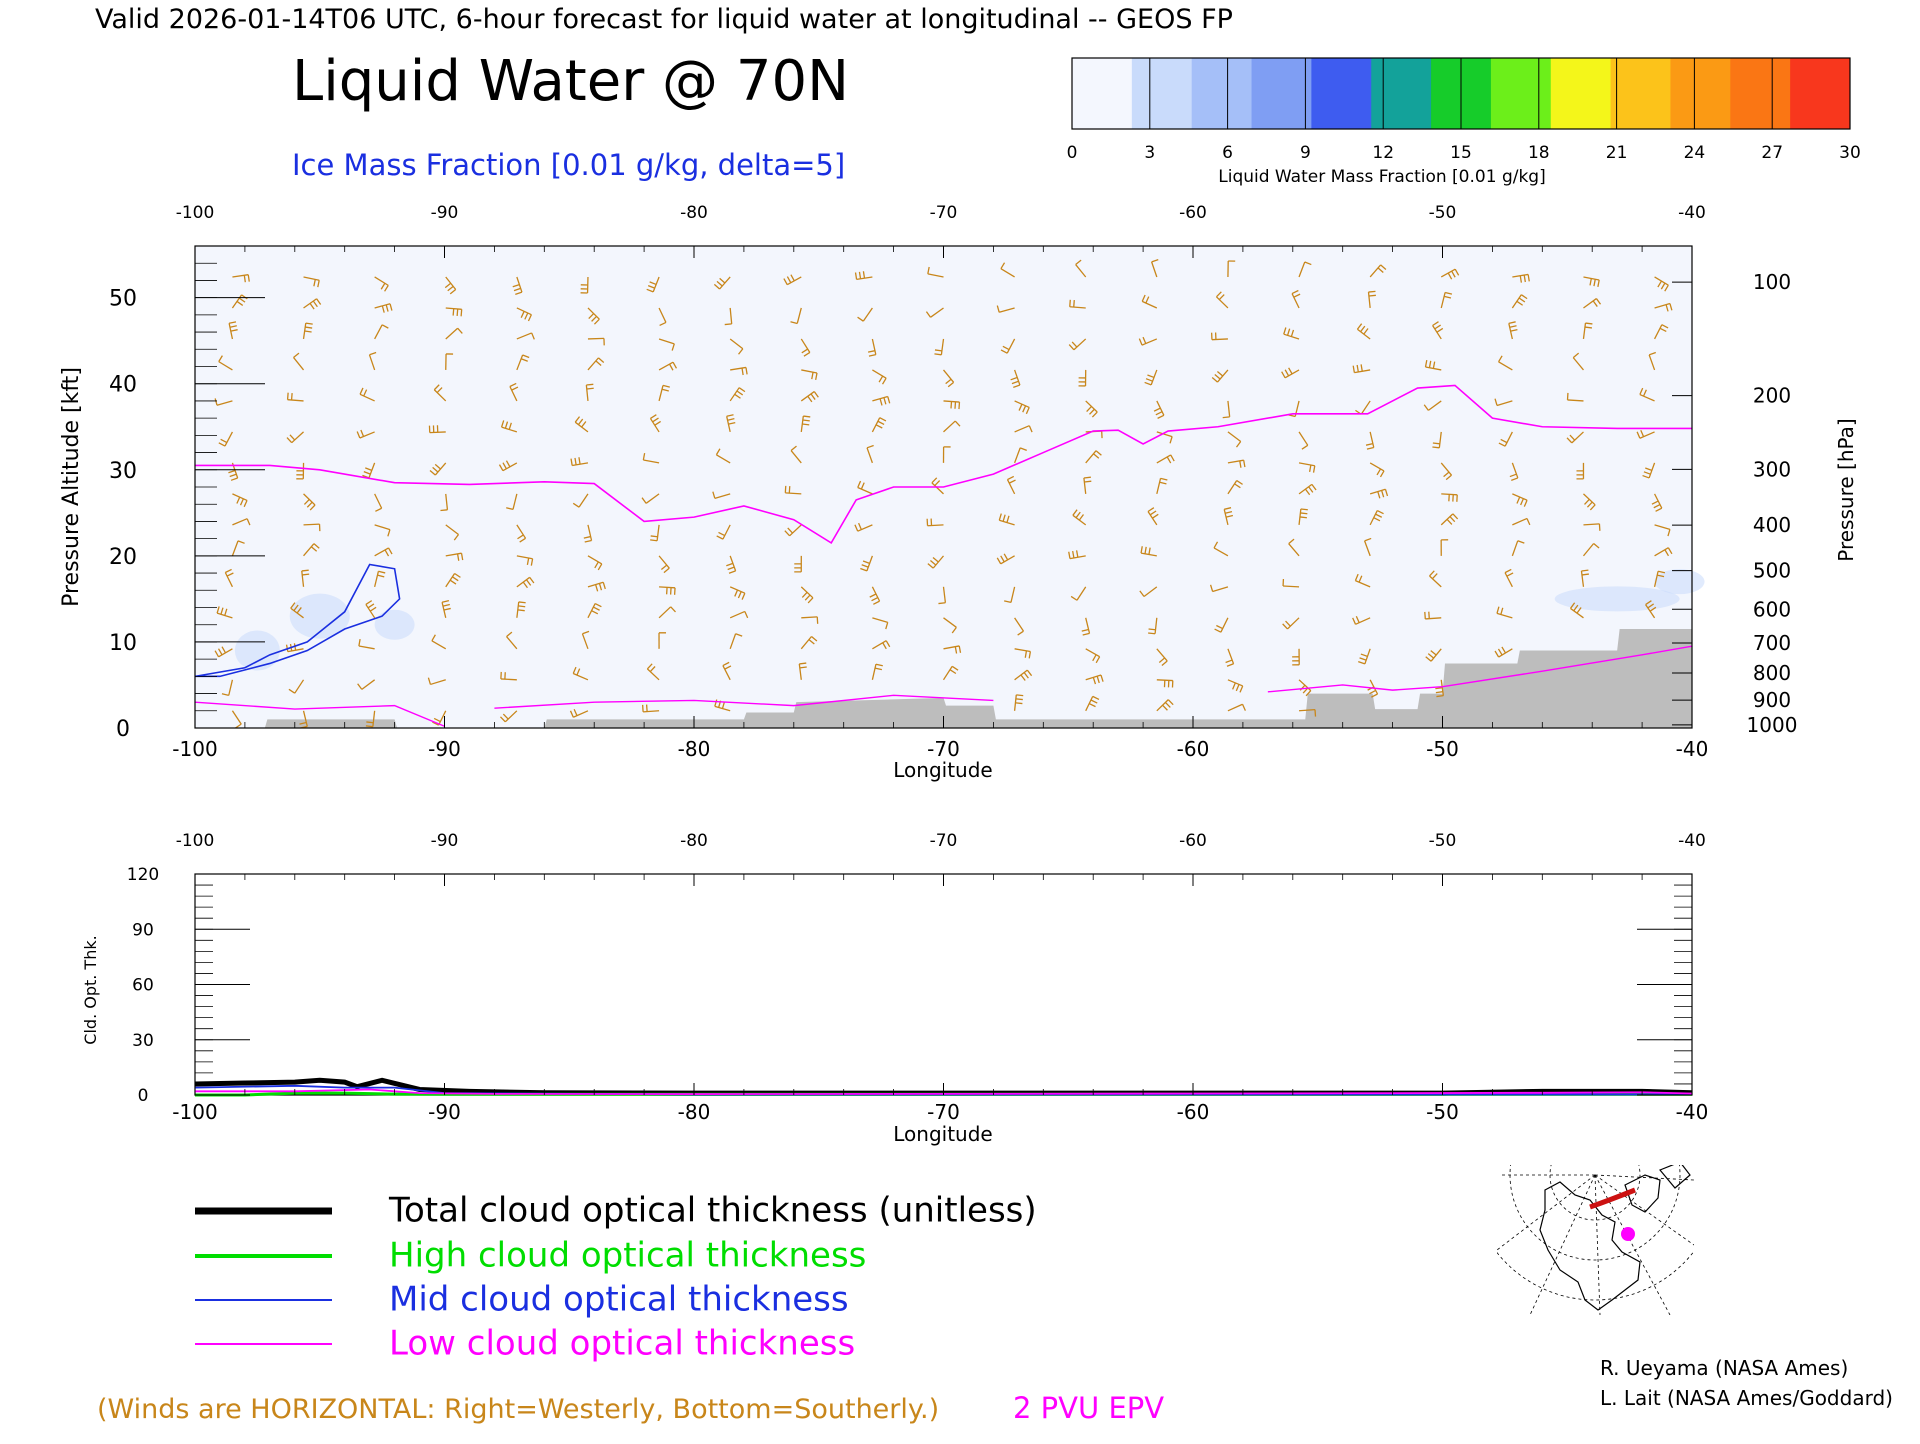  What do you see at coordinates (1227, 153) in the screenshot?
I see `colorbar-tick-label: 6` at bounding box center [1227, 153].